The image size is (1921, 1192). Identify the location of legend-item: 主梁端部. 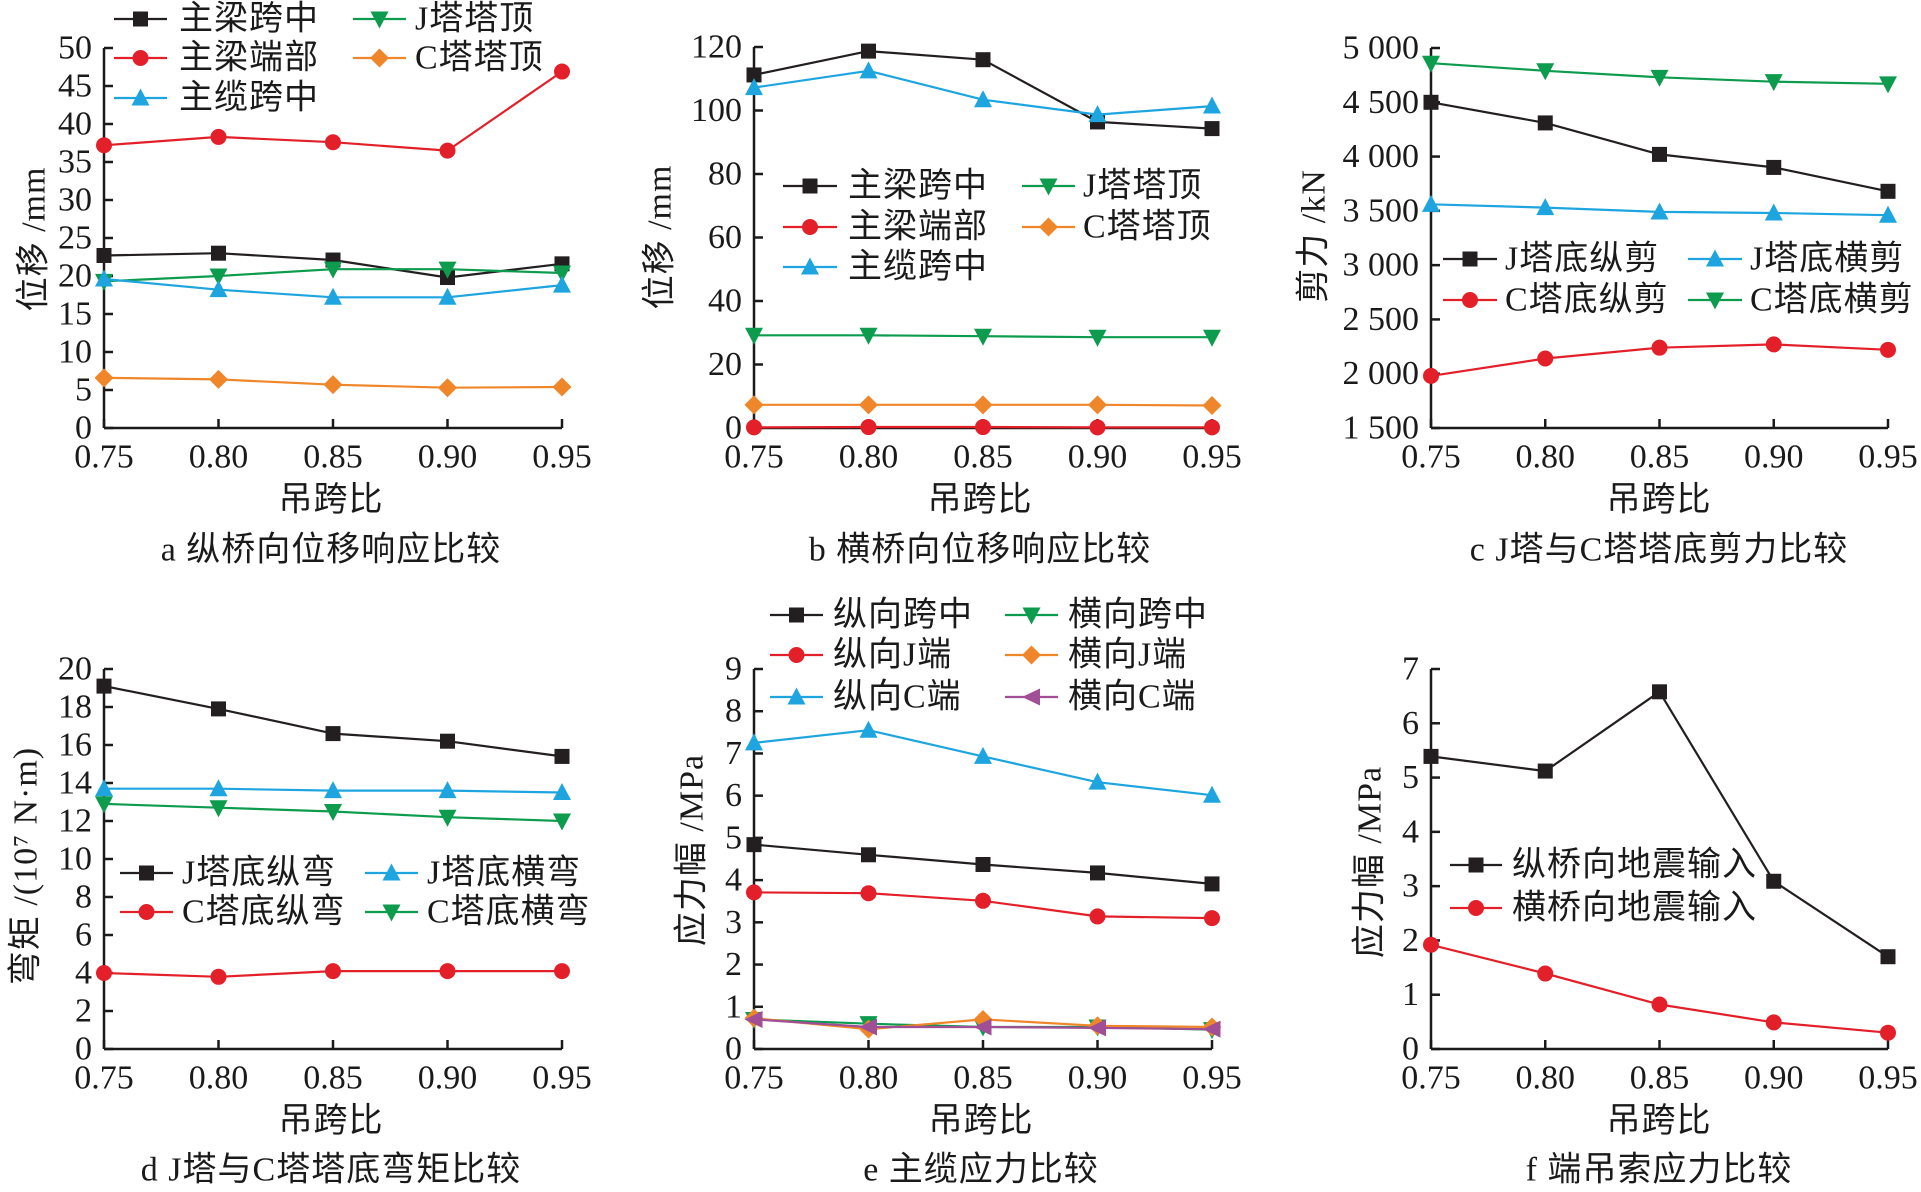
(216, 58).